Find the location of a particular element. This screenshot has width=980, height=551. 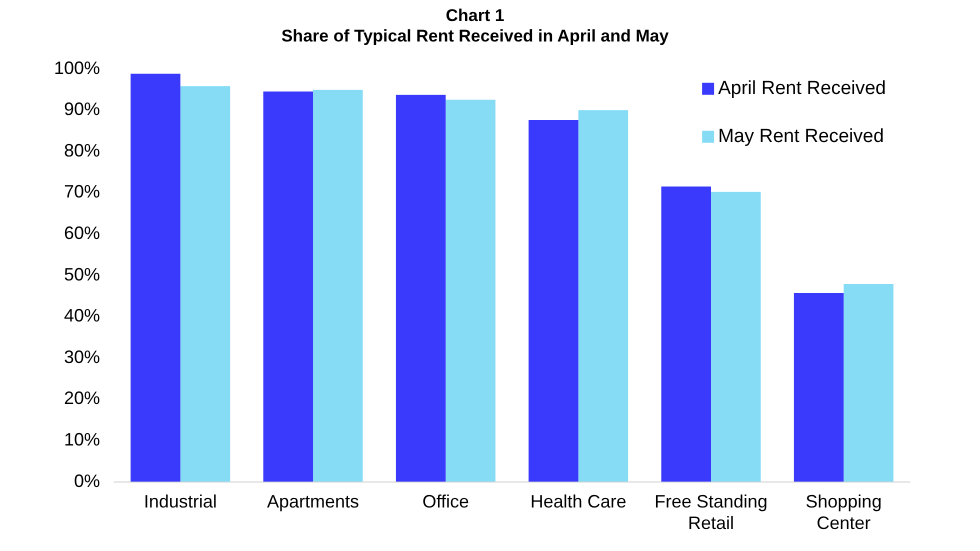

x-tick-label: Industrial is located at coordinates (180, 502).